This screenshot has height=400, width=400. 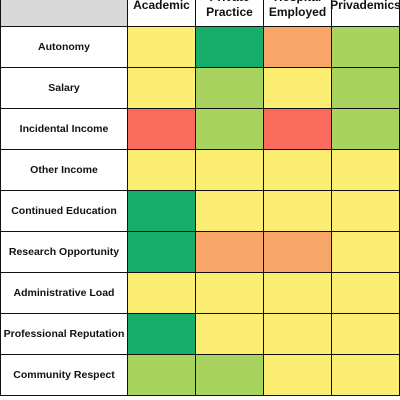 What do you see at coordinates (64, 170) in the screenshot?
I see `row-label: Other Income` at bounding box center [64, 170].